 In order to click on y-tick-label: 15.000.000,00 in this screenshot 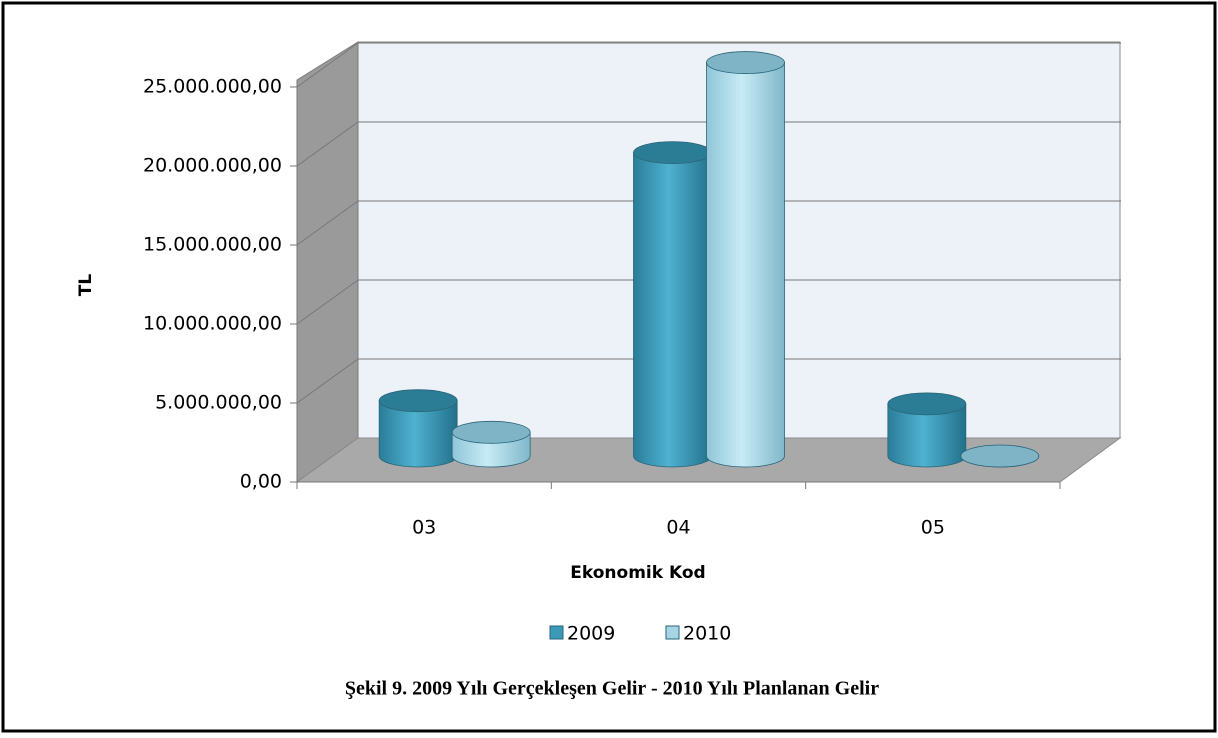, I will do `click(212, 245)`.